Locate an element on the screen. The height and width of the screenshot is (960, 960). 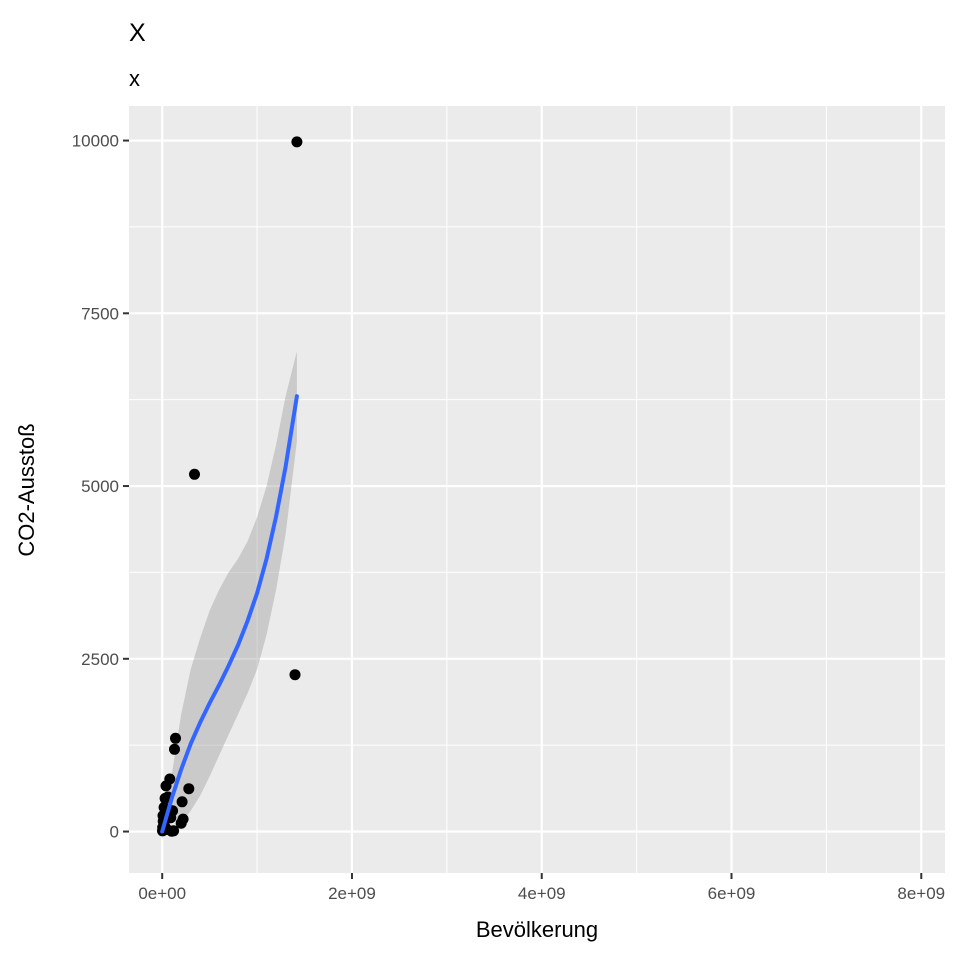
y-axis: 0 2500 5000 7500 10000 is located at coordinates (100, 487).